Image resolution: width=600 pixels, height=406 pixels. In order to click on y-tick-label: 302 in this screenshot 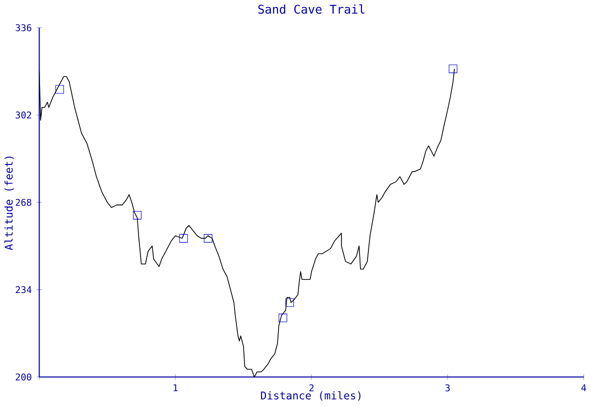, I will do `click(24, 115)`.